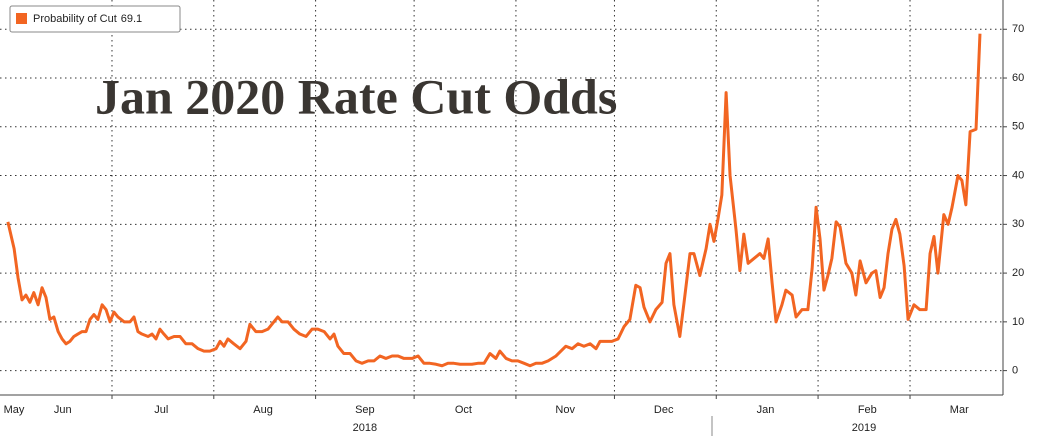 The height and width of the screenshot is (438, 1047). What do you see at coordinates (565, 410) in the screenshot?
I see `x-tick-label: Nov` at bounding box center [565, 410].